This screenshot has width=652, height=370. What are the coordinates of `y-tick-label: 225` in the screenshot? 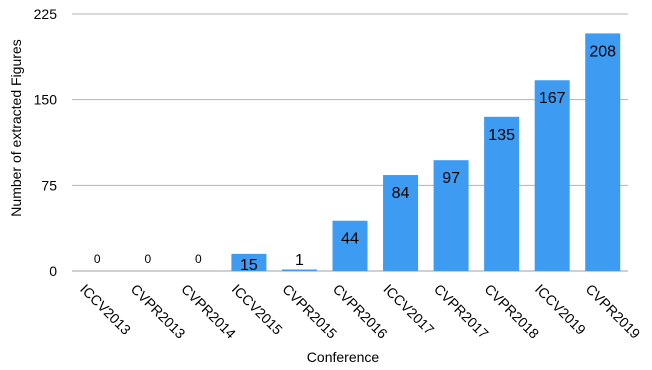 It's located at (46, 14).